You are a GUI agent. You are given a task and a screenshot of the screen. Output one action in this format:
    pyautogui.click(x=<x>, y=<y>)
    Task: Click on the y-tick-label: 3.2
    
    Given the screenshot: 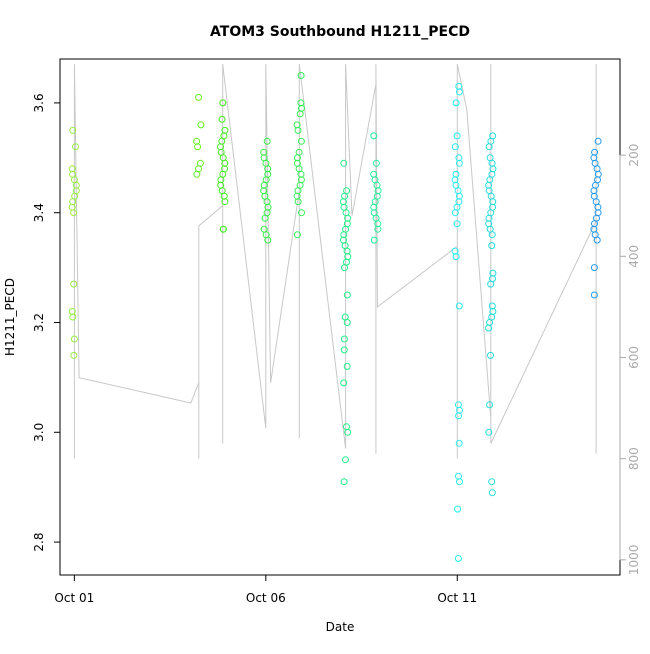 What is the action you would take?
    pyautogui.click(x=39, y=322)
    